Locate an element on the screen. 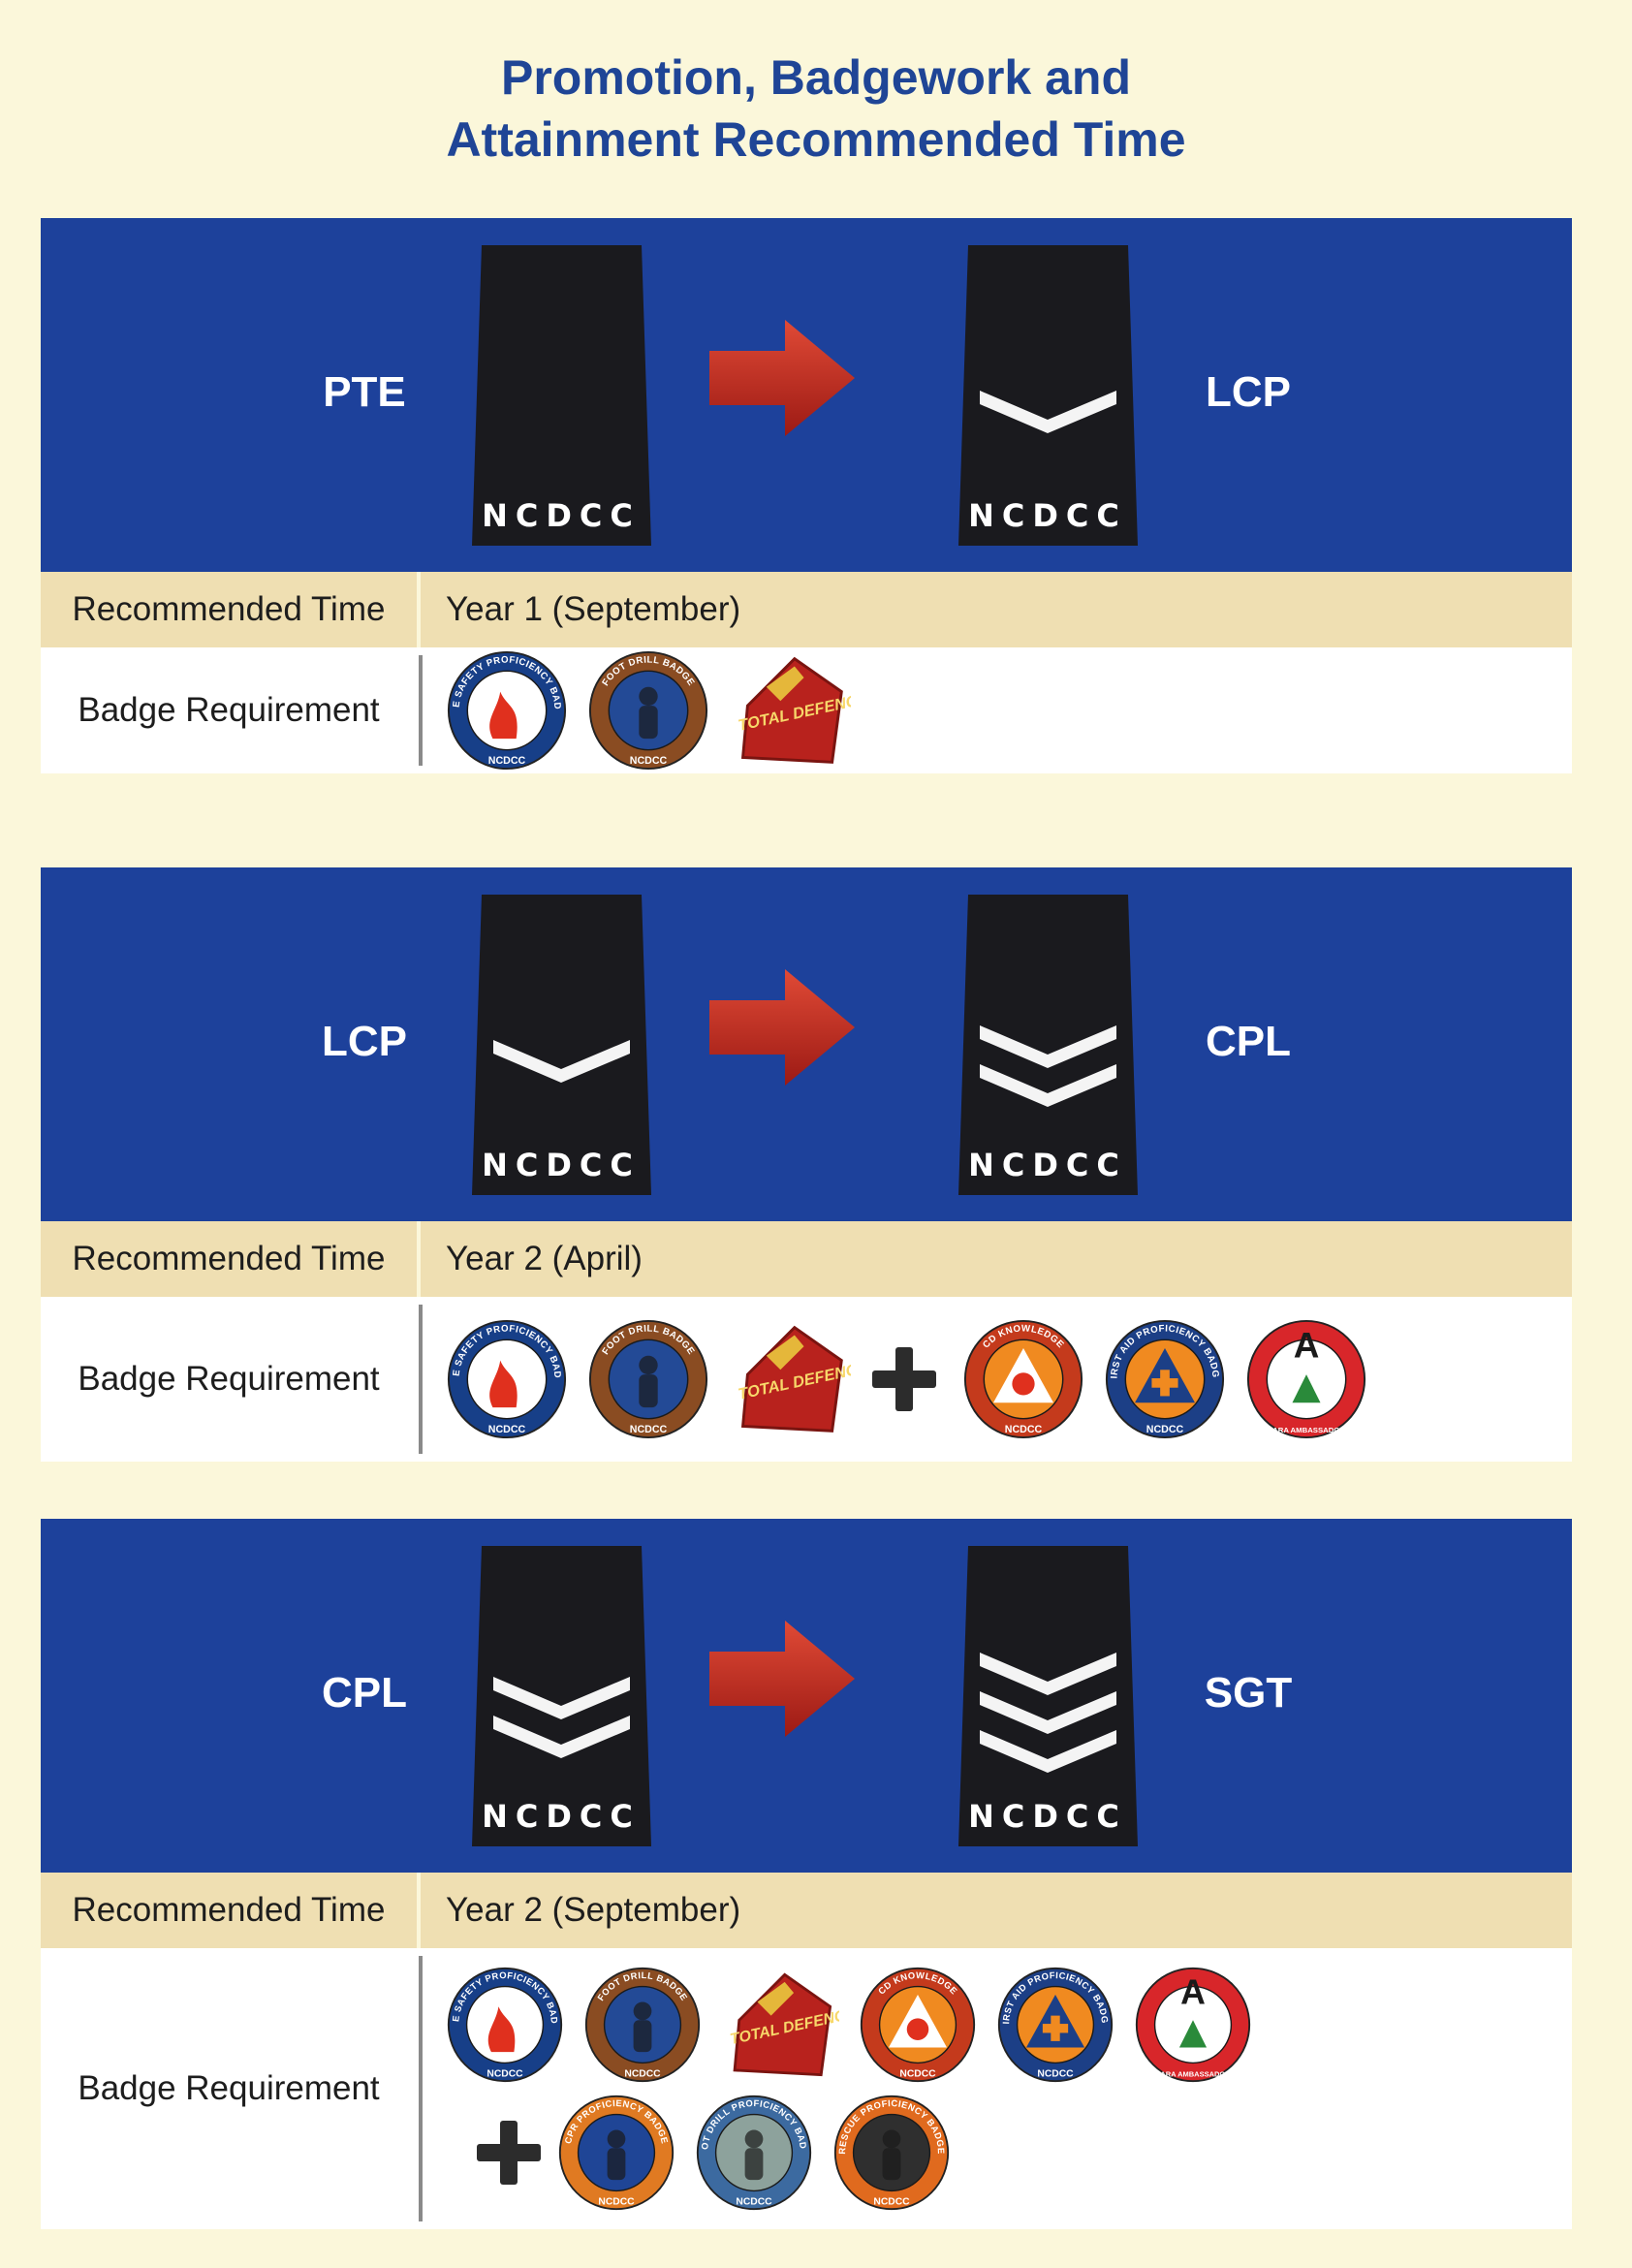 The width and height of the screenshot is (1632, 2268). recommended-time-row: Recommended Time Year 2 (September) is located at coordinates (807, 1911).